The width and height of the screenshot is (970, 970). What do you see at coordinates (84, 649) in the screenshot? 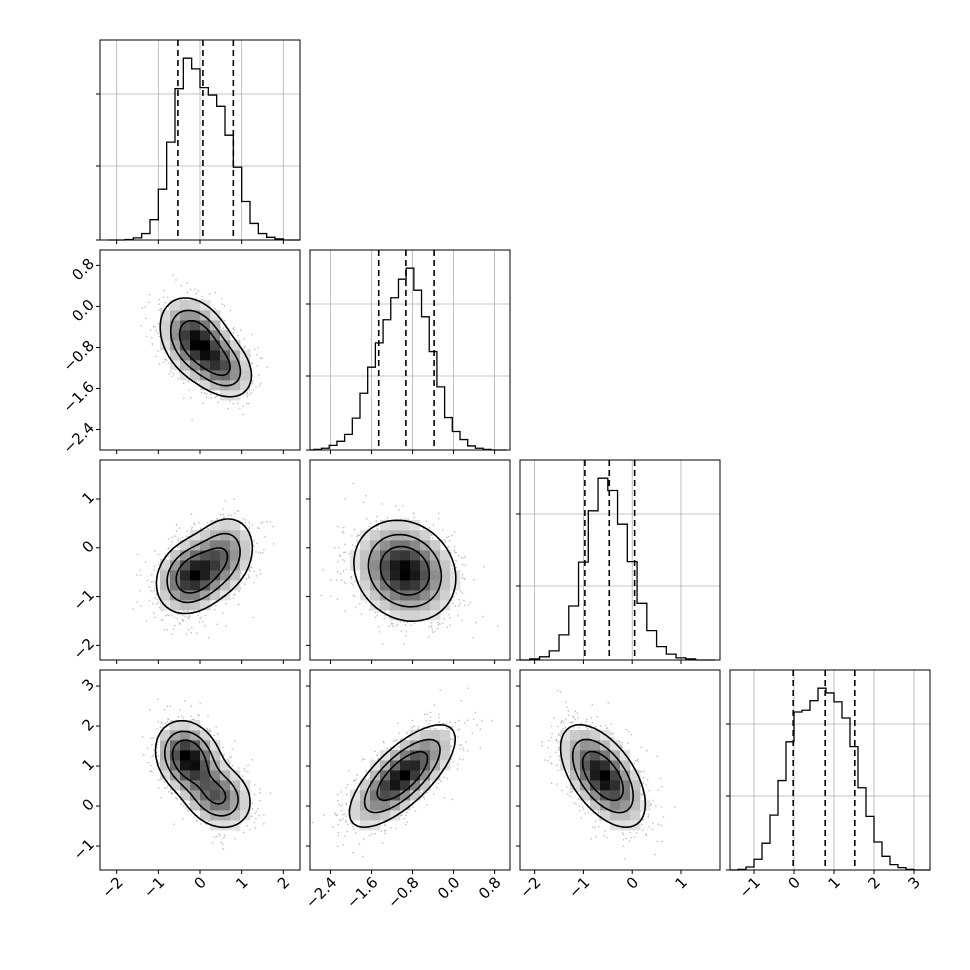
I see `y-tick-label: −2` at bounding box center [84, 649].